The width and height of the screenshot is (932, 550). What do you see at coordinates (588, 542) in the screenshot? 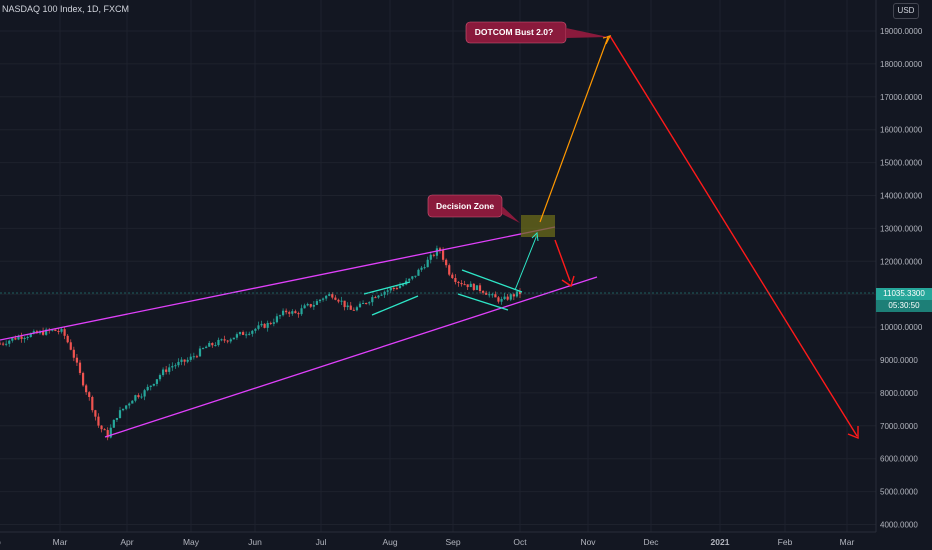
I see `x-tick-label: Nov` at bounding box center [588, 542].